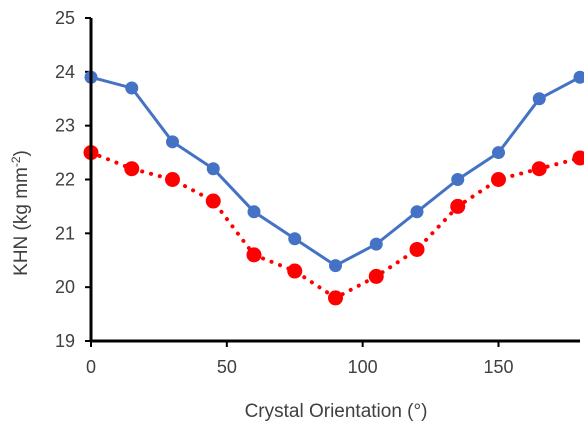 The image size is (584, 421). What do you see at coordinates (21, 221) in the screenshot?
I see `y-axis-title-main: KHN (kg mm` at bounding box center [21, 221].